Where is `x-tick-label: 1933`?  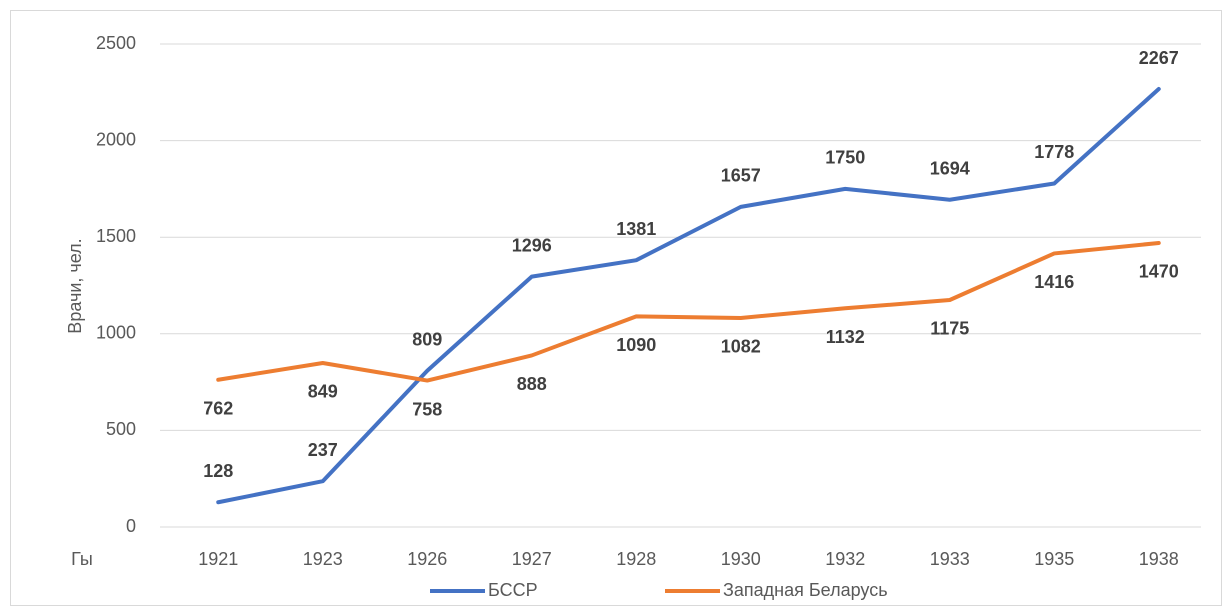 x-tick-label: 1933 is located at coordinates (950, 559).